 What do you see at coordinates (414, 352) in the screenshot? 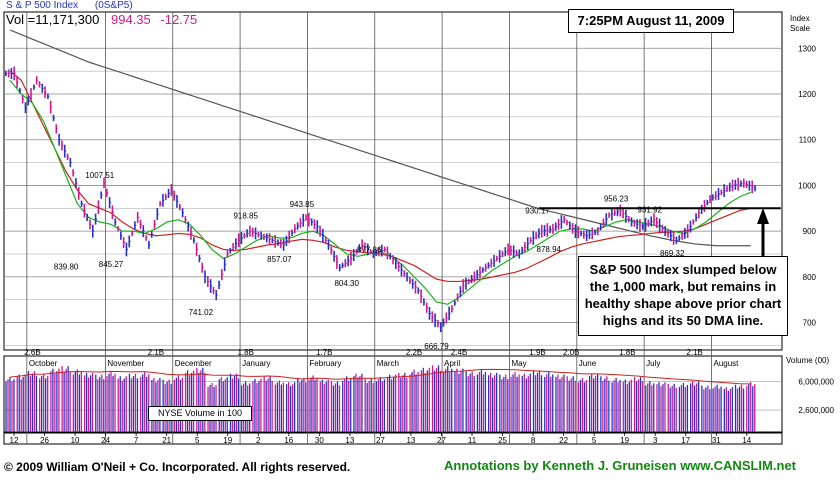
I see `volume-label: 2.2B` at bounding box center [414, 352].